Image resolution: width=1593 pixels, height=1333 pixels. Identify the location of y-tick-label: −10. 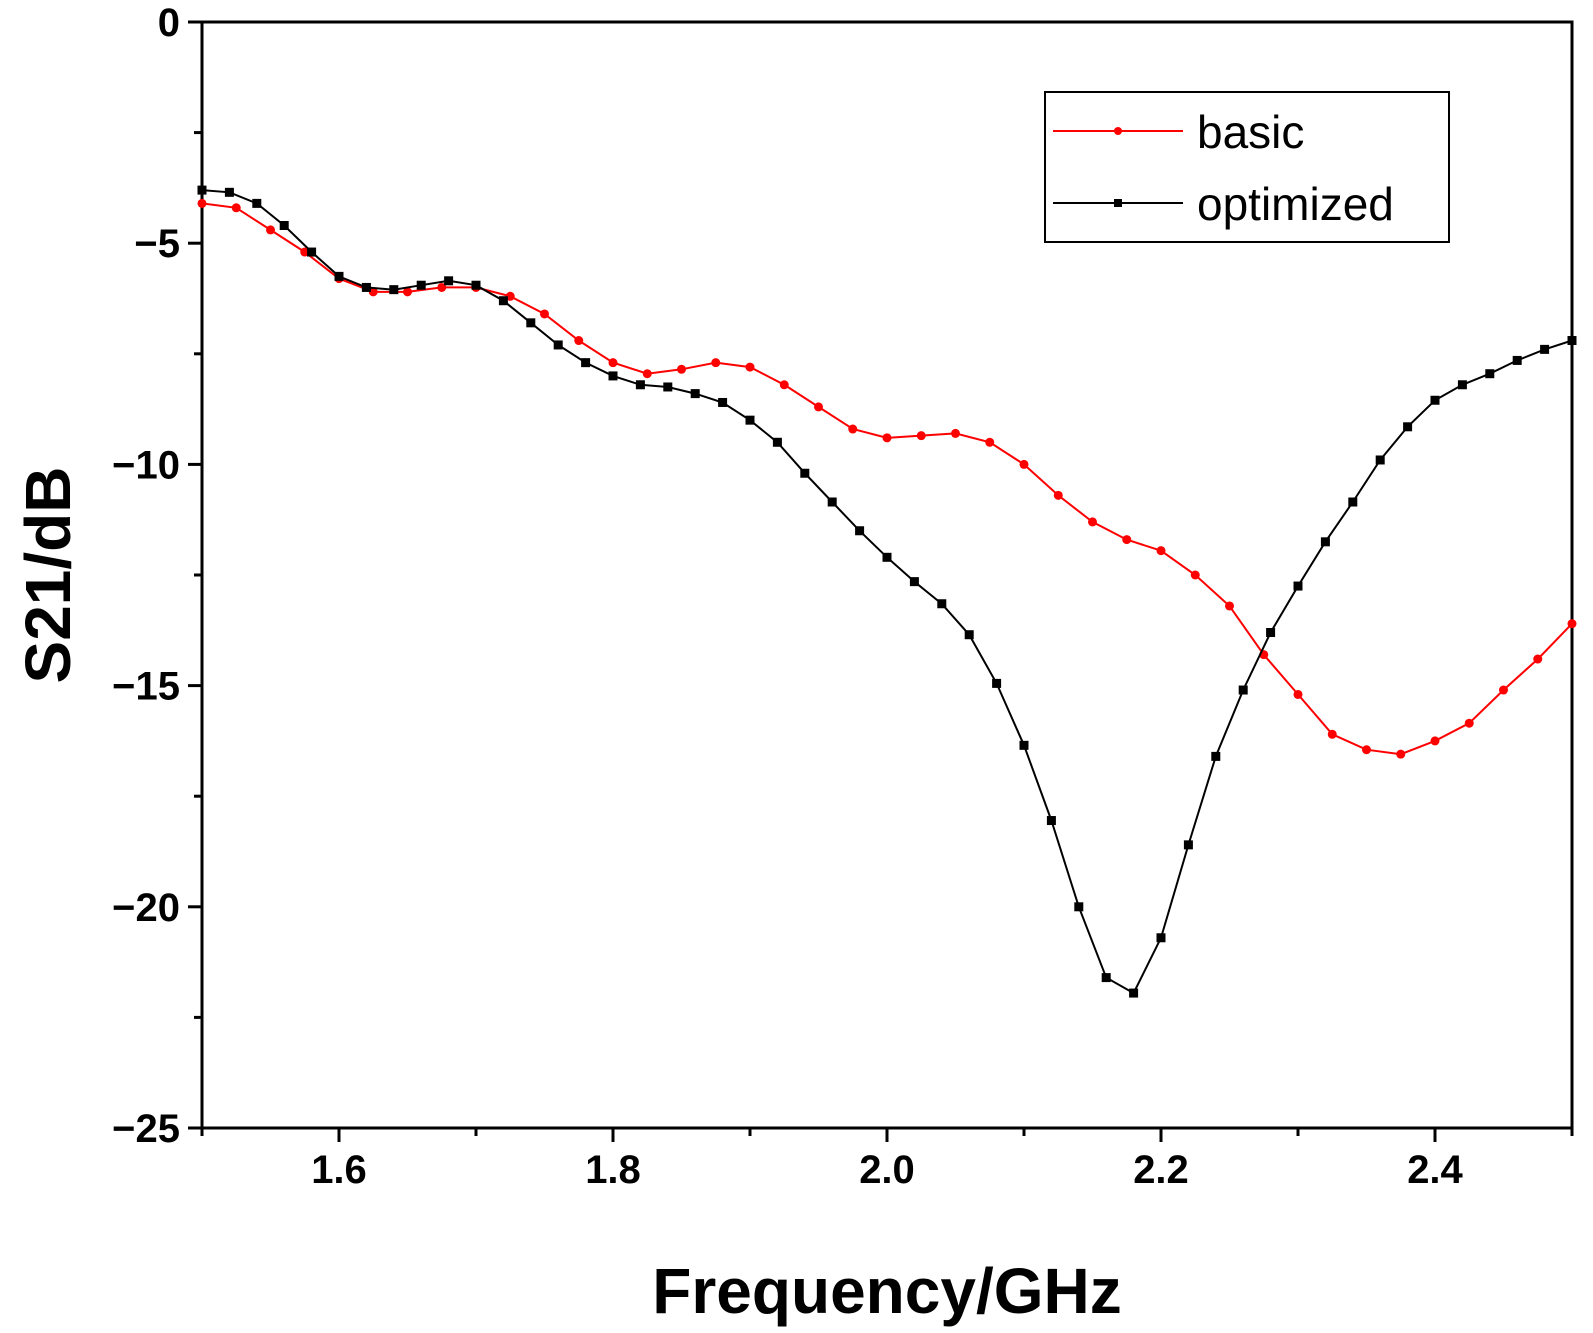
(146, 465).